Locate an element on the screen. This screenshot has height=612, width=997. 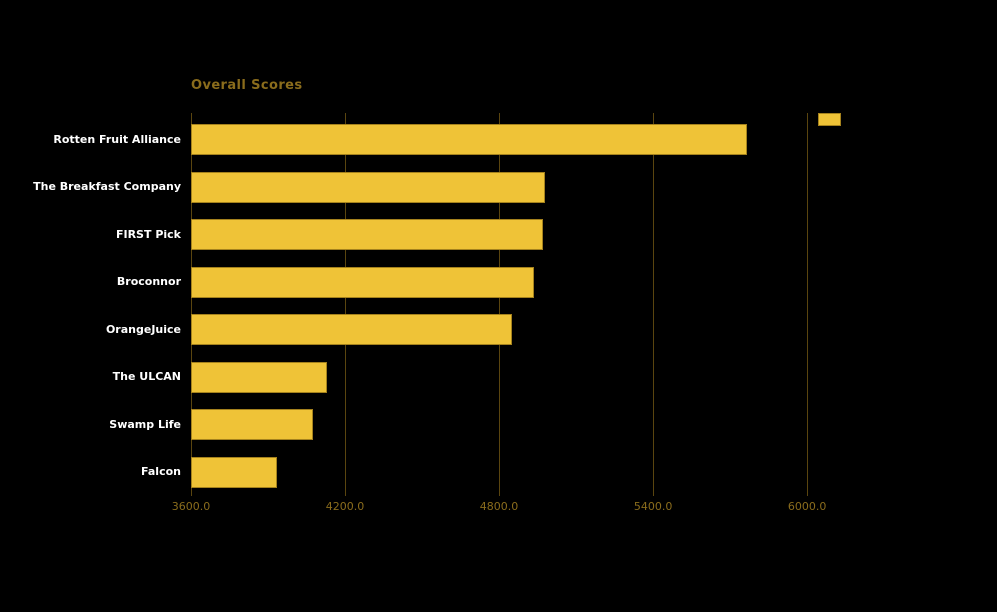
chart-title: Overall Scores is located at coordinates (247, 85).